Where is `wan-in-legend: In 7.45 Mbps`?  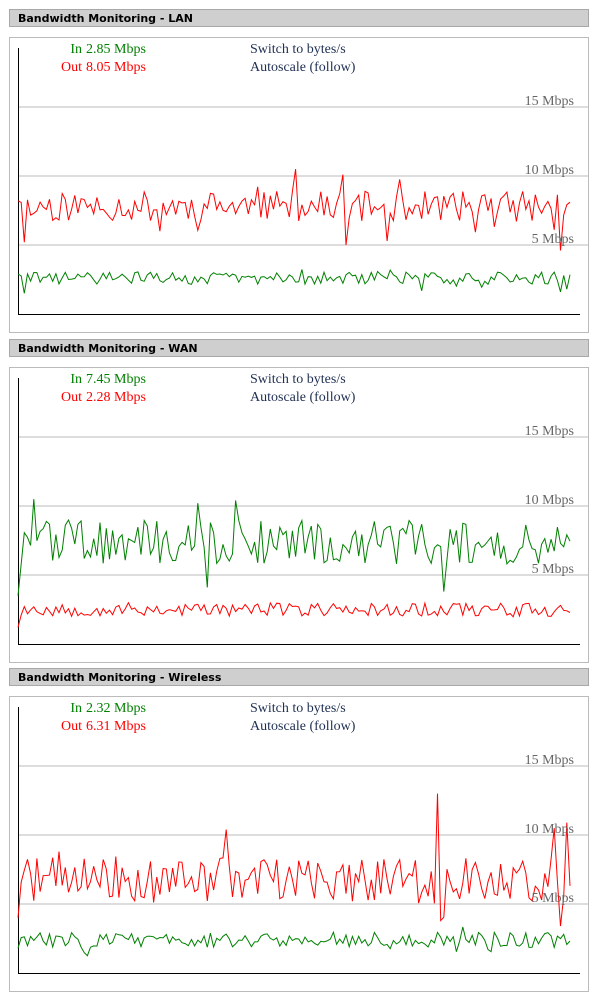
wan-in-legend: In 7.45 Mbps is located at coordinates (103, 380).